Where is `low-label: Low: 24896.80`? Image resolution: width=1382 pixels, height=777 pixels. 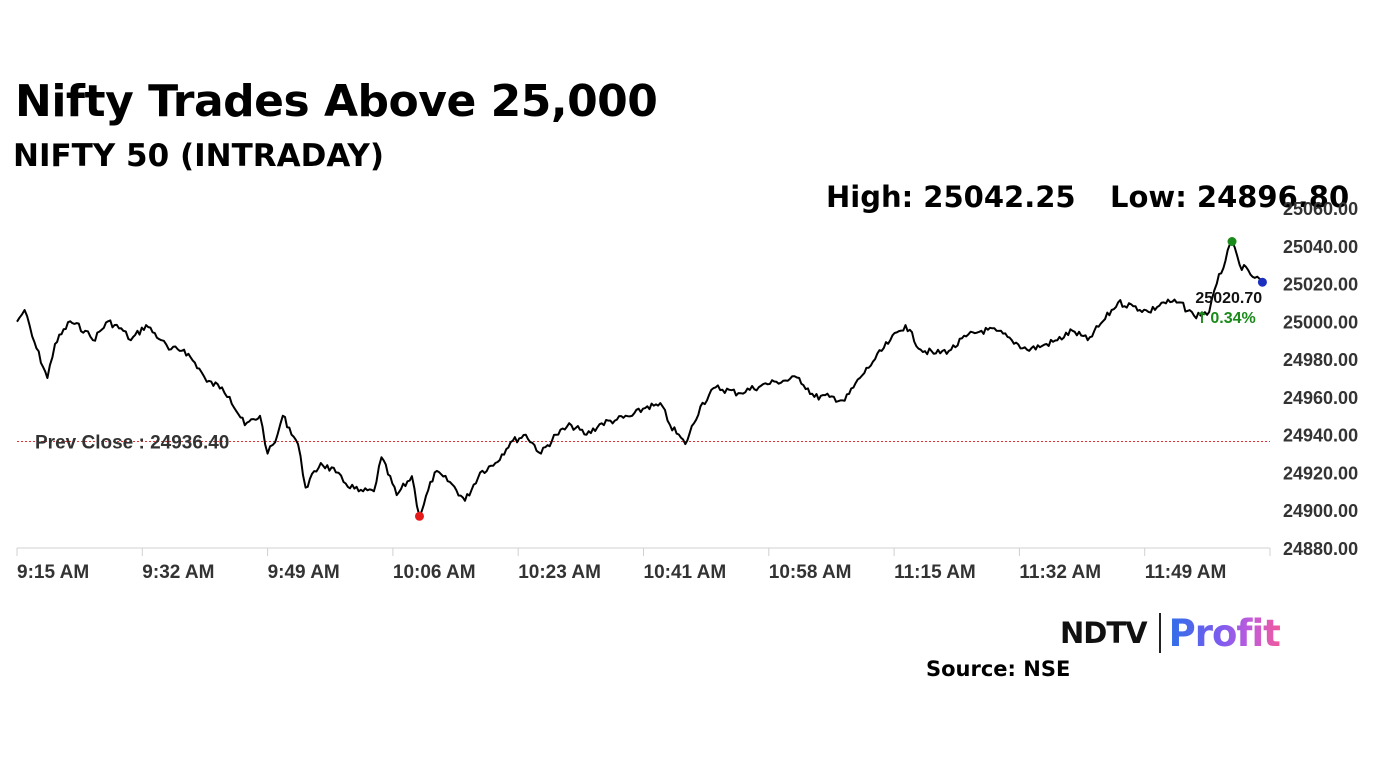 low-label: Low: 24896.80 is located at coordinates (1230, 197).